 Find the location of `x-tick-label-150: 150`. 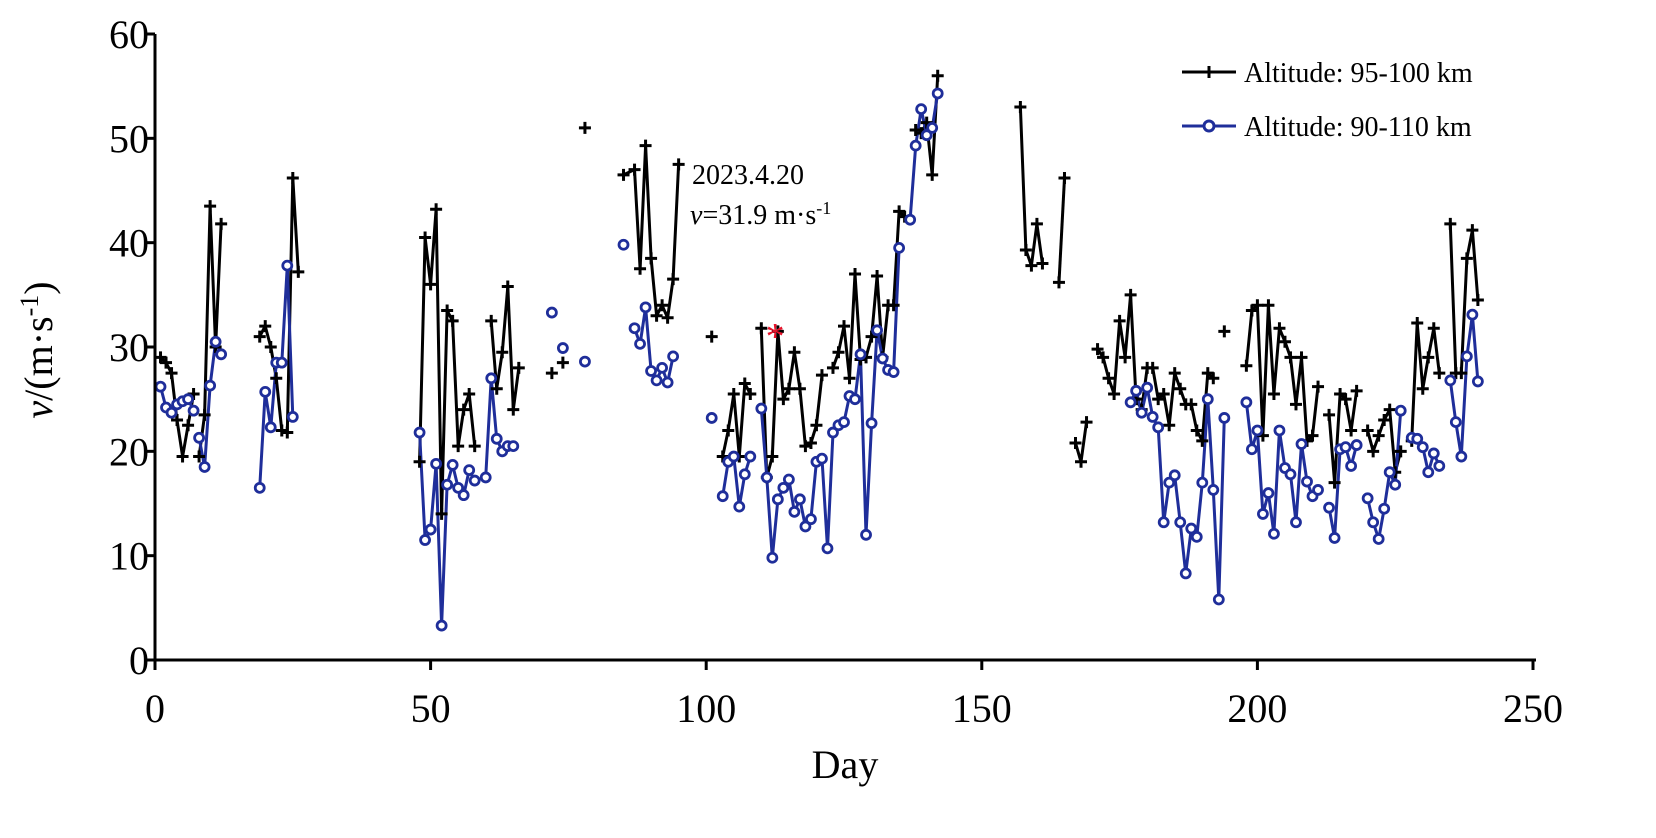

x-tick-label-150: 150 is located at coordinates (982, 708).